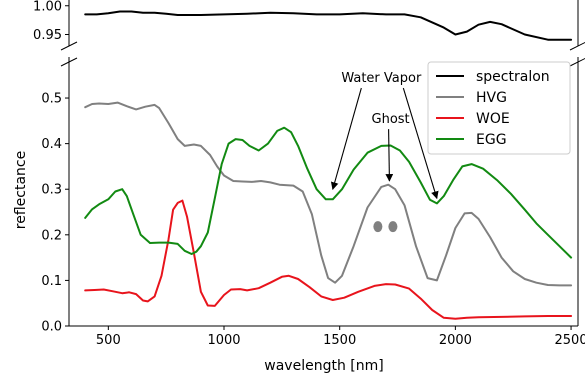 The image size is (585, 377). Describe the element at coordinates (493, 119) in the screenshot. I see `legend-label-woe: WOE` at that location.